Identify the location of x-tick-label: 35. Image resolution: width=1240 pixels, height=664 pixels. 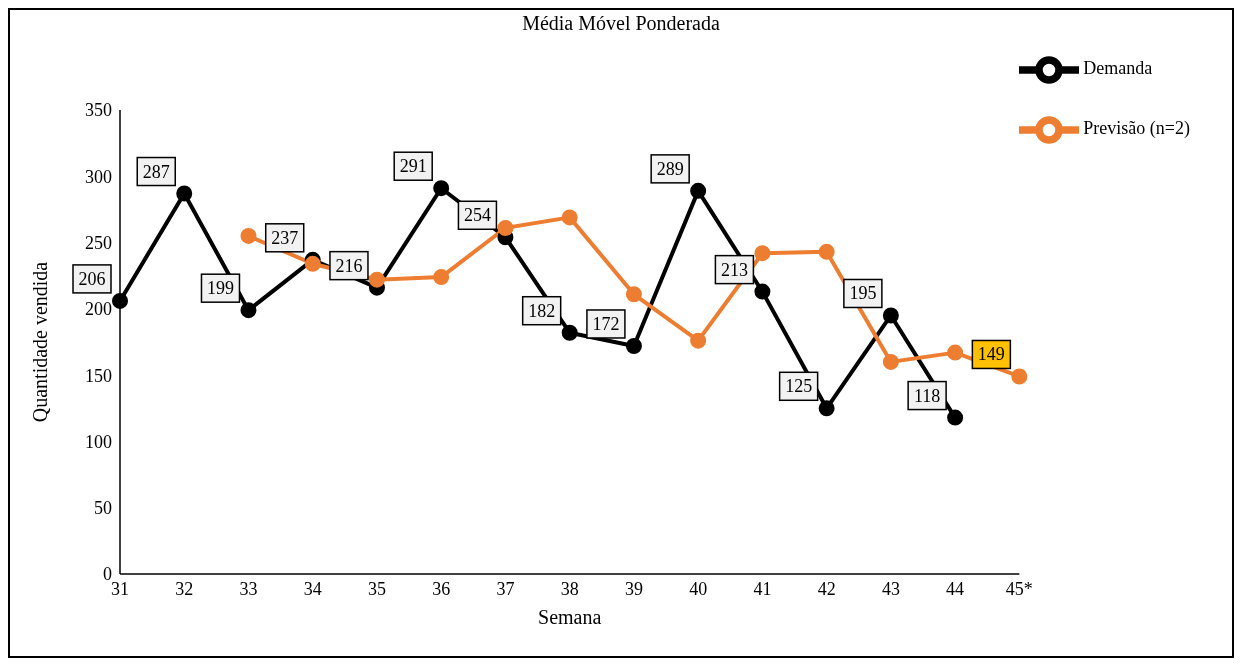
(376, 588).